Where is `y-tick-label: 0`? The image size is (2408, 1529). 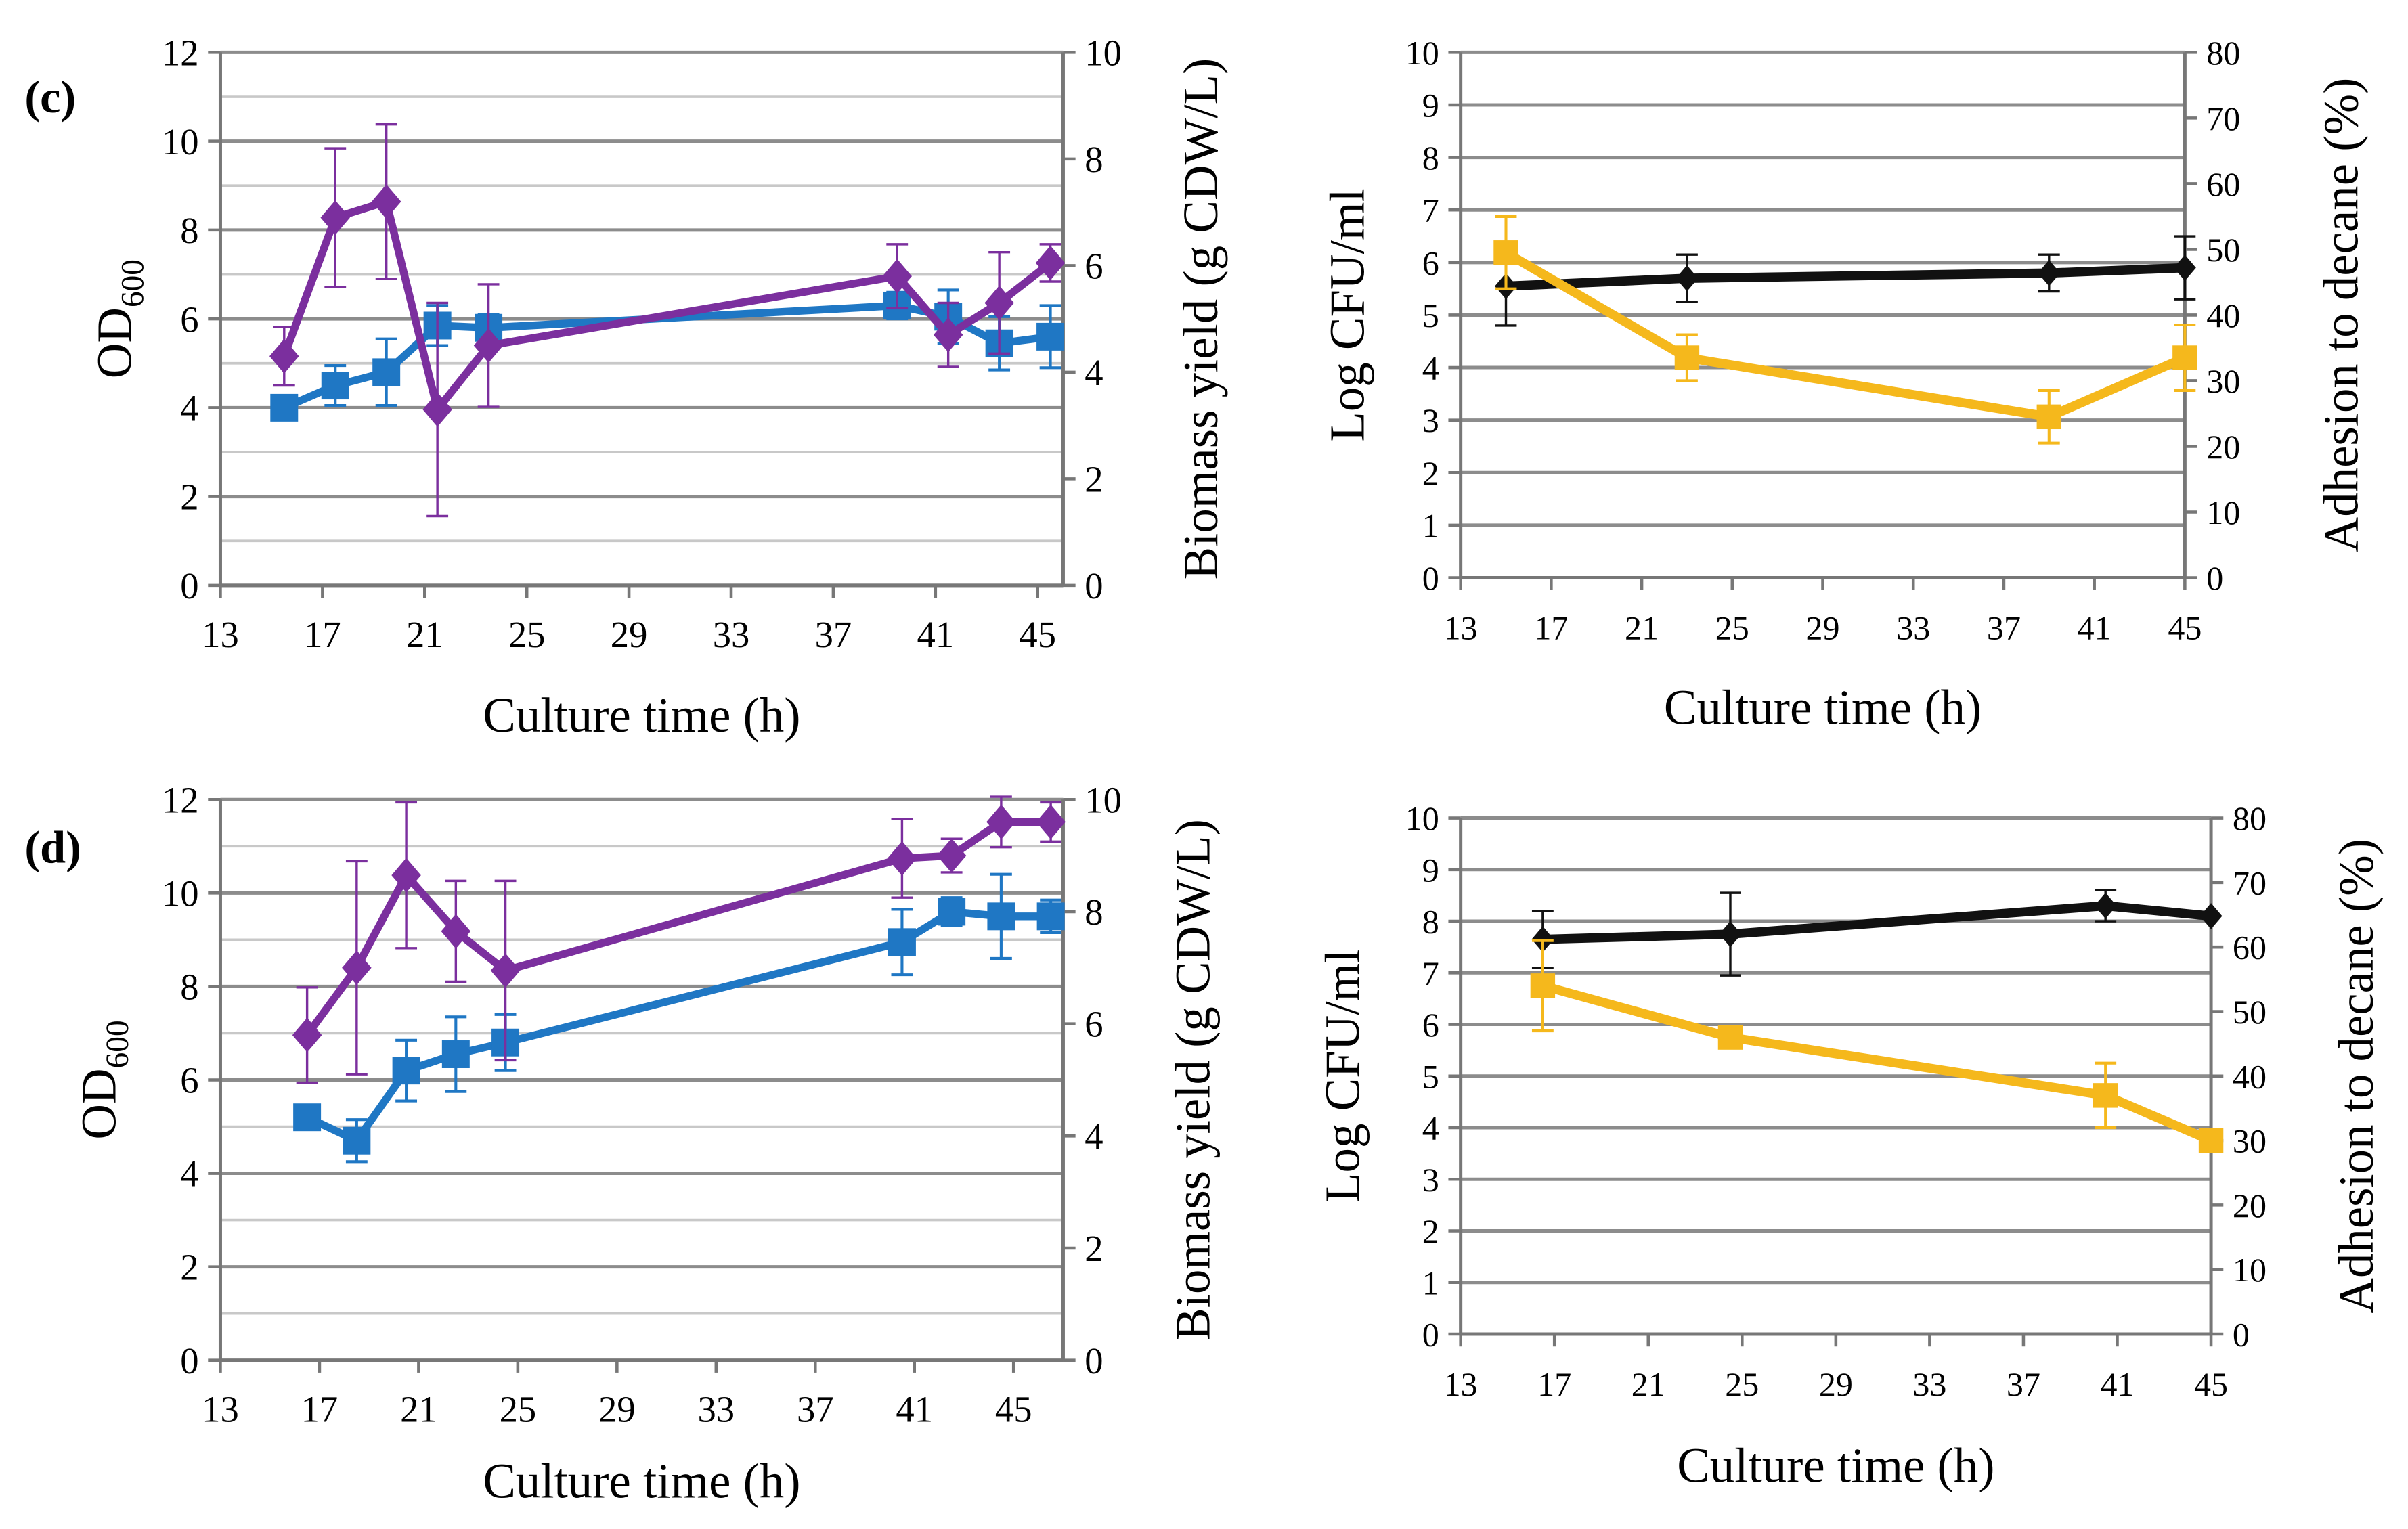
y-tick-label: 0 is located at coordinates (189, 585).